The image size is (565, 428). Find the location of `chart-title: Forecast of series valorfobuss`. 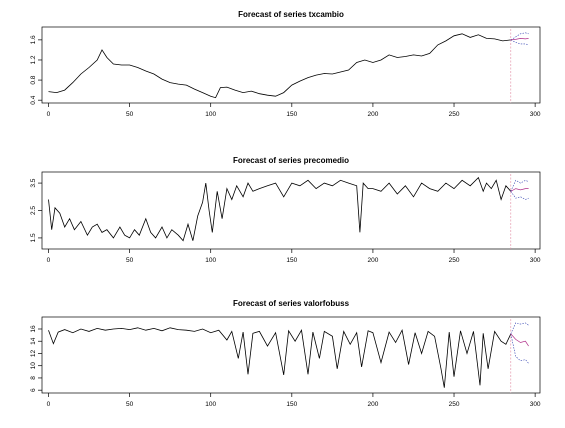

chart-title: Forecast of series valorfobuss is located at coordinates (291, 303).